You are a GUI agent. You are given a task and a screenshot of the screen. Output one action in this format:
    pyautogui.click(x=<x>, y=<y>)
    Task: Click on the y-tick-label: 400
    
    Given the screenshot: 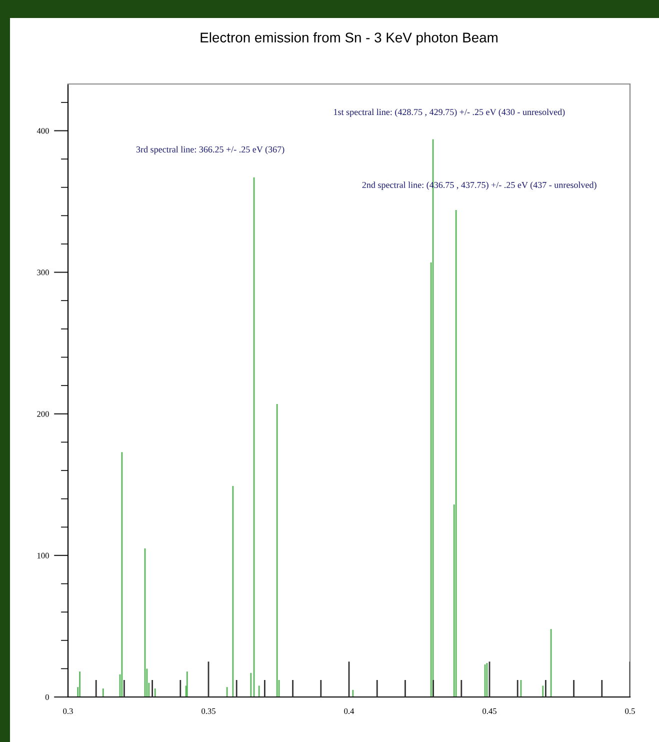 What is the action you would take?
    pyautogui.click(x=42, y=131)
    